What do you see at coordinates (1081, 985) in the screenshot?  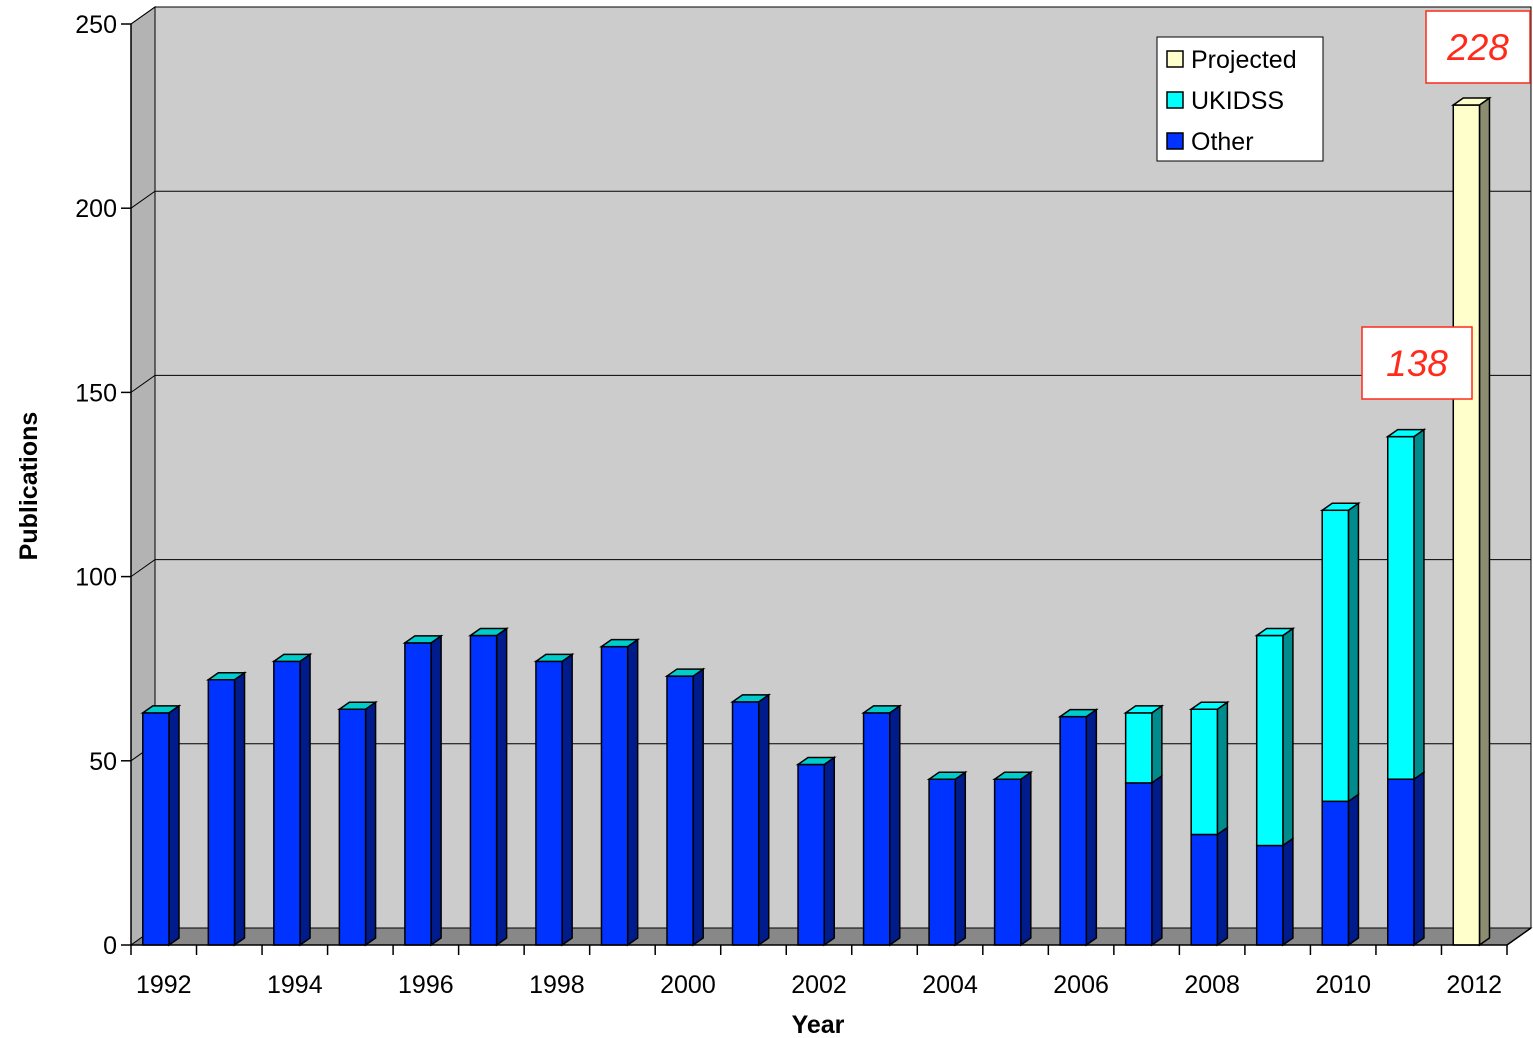 I see `x-tick-label: 2006` at bounding box center [1081, 985].